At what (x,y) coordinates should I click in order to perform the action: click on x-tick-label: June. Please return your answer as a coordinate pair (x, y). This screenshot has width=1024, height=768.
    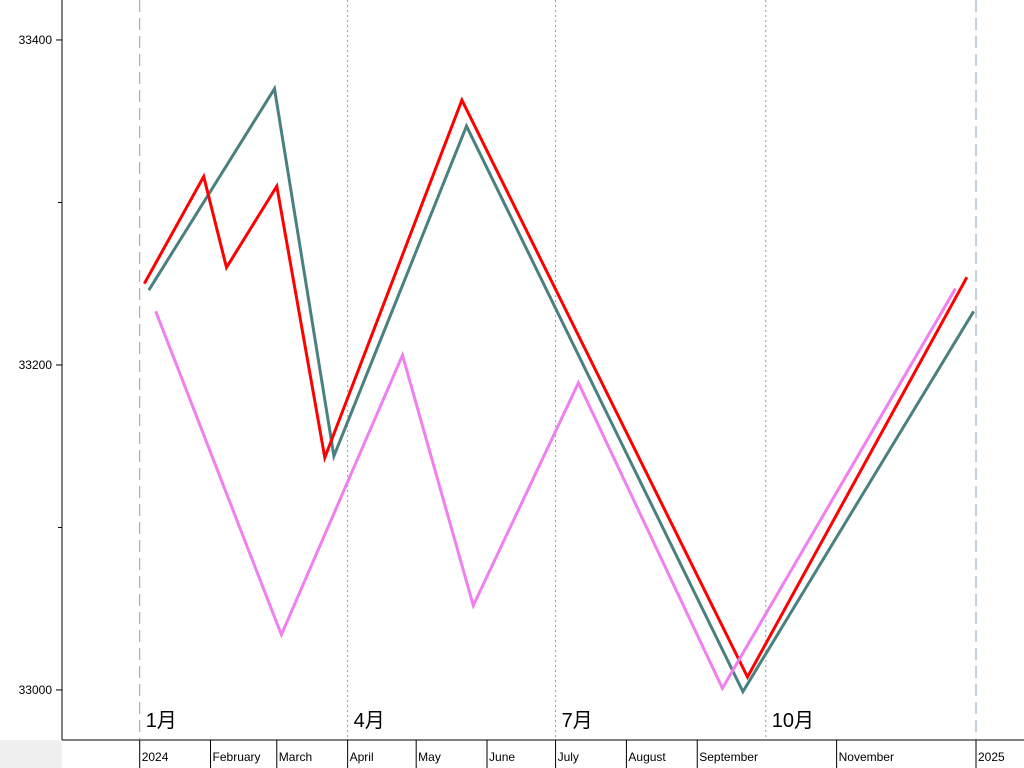
    Looking at the image, I should click on (502, 757).